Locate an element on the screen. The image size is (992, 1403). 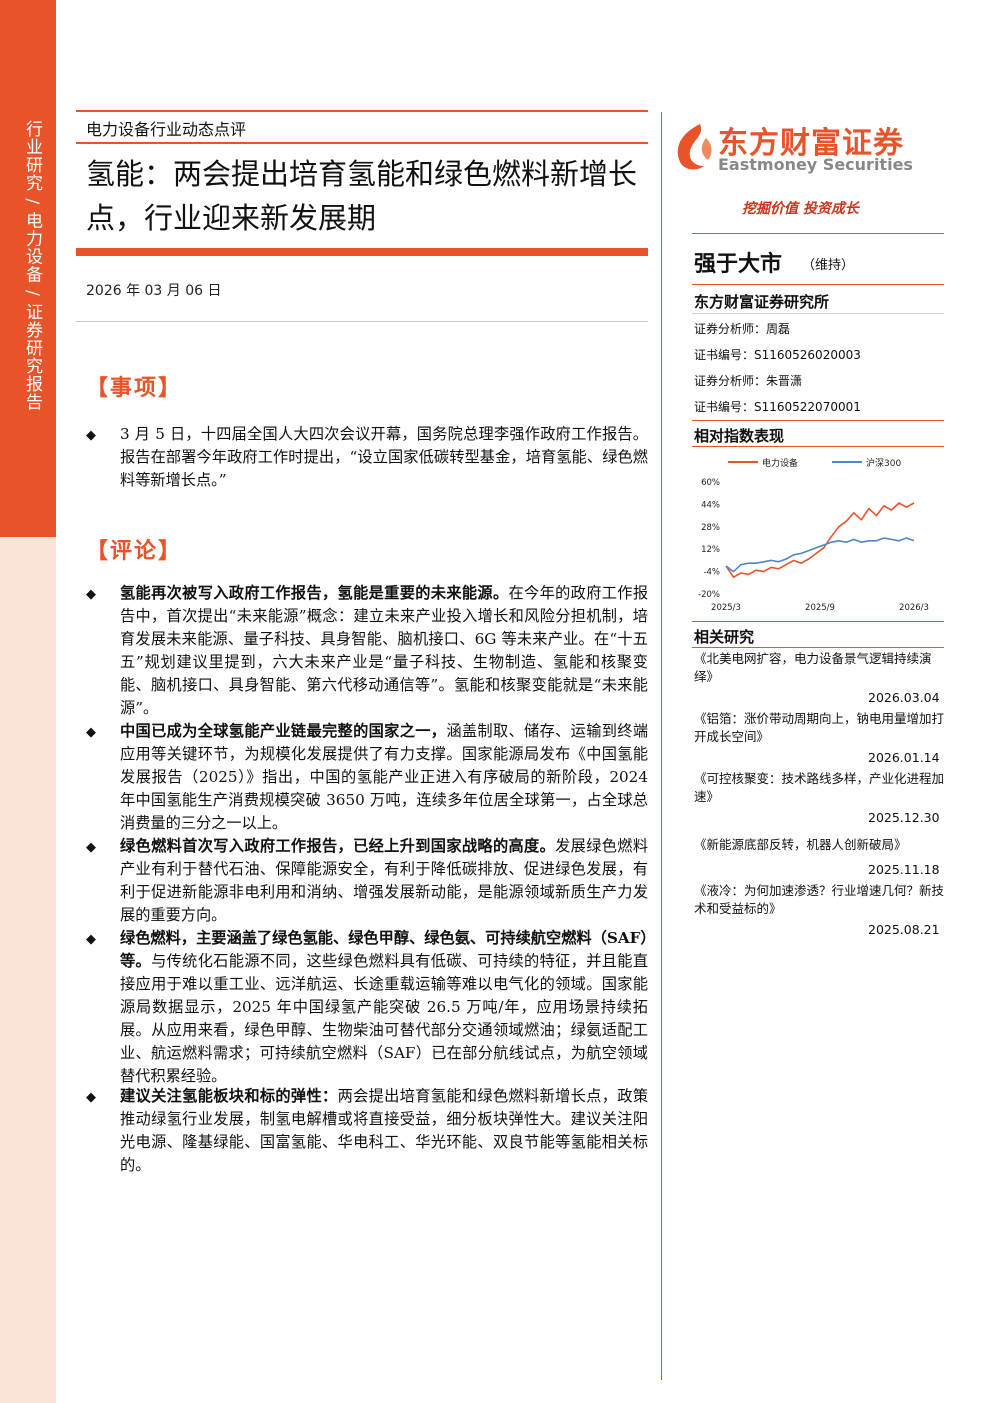
cert-number-1: 证书编号：S1160526020003 is located at coordinates (777, 355).